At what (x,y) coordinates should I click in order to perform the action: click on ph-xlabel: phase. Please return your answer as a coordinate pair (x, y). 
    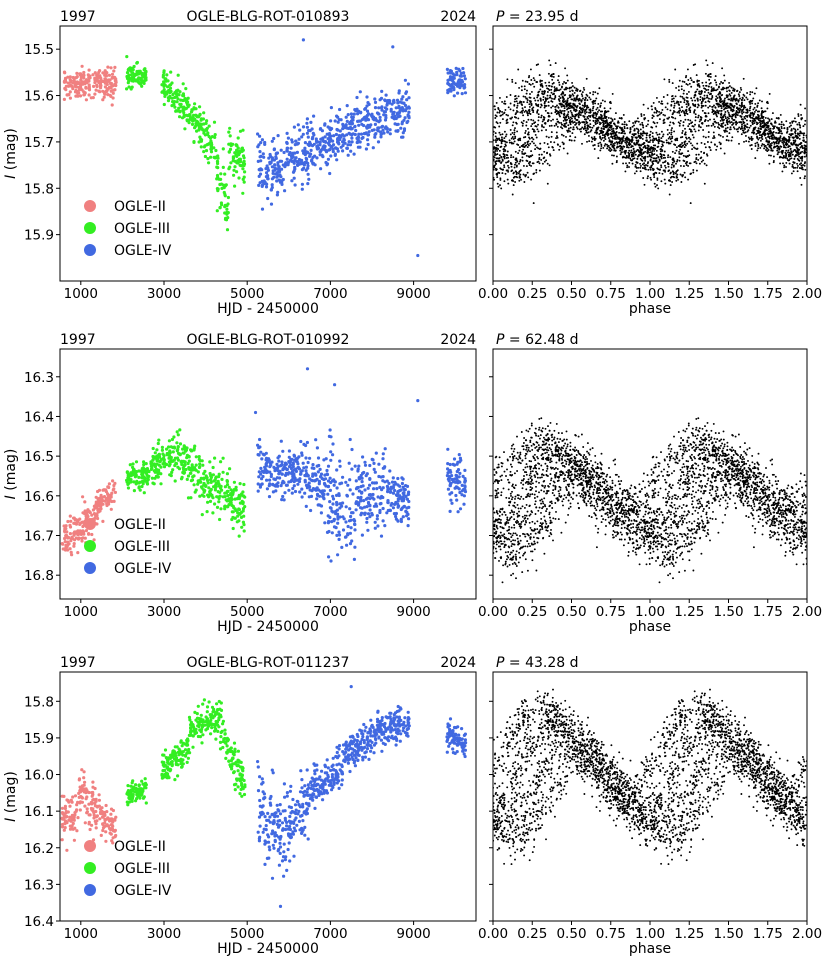
    Looking at the image, I should click on (650, 309).